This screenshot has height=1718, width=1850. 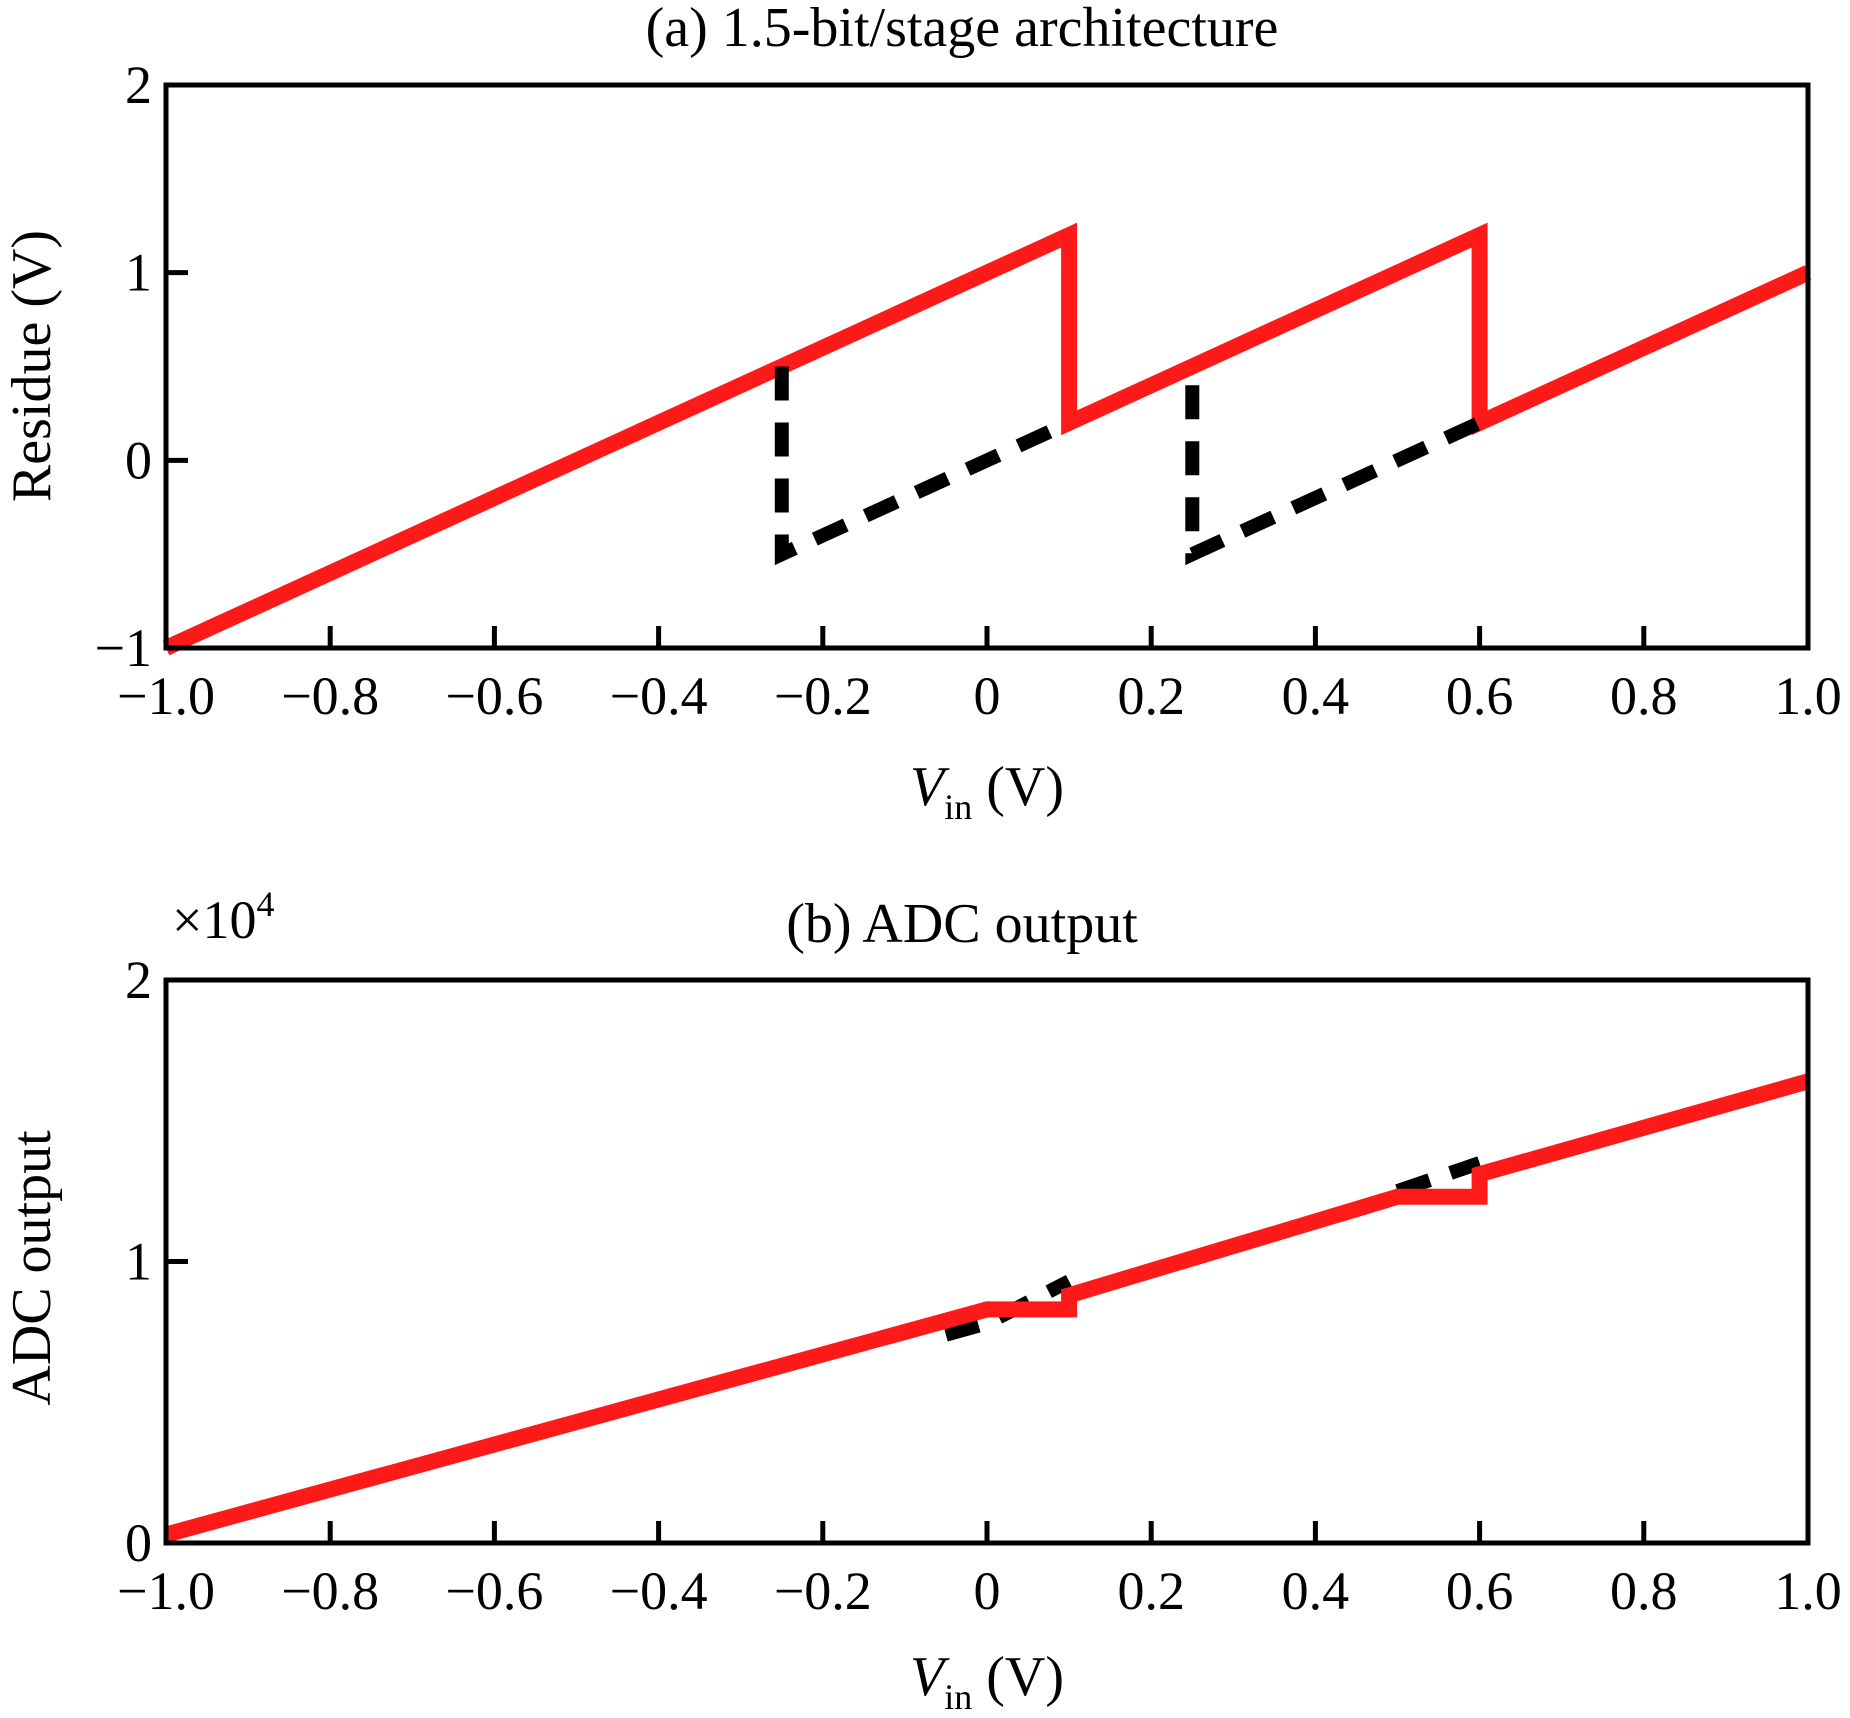 I want to click on panel-a-xlabel: Vin (V), so click(x=987, y=791).